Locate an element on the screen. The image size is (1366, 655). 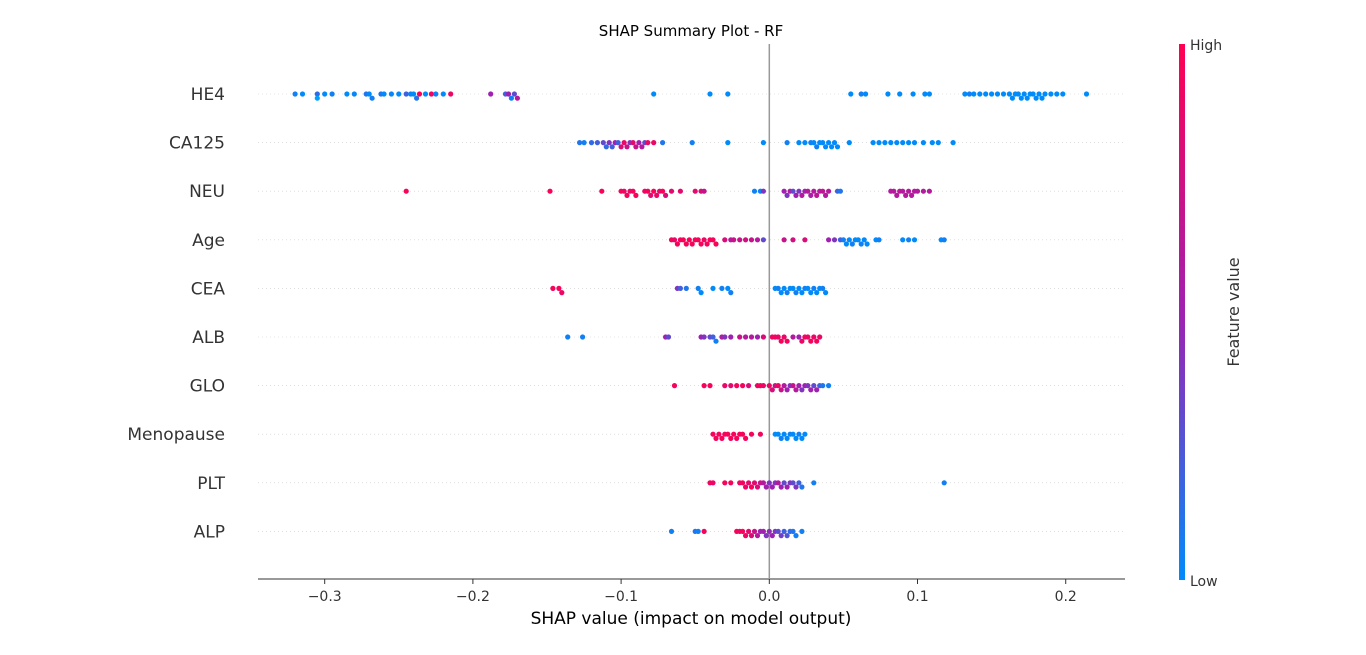
feature-label-cea: CEA is located at coordinates (208, 289).